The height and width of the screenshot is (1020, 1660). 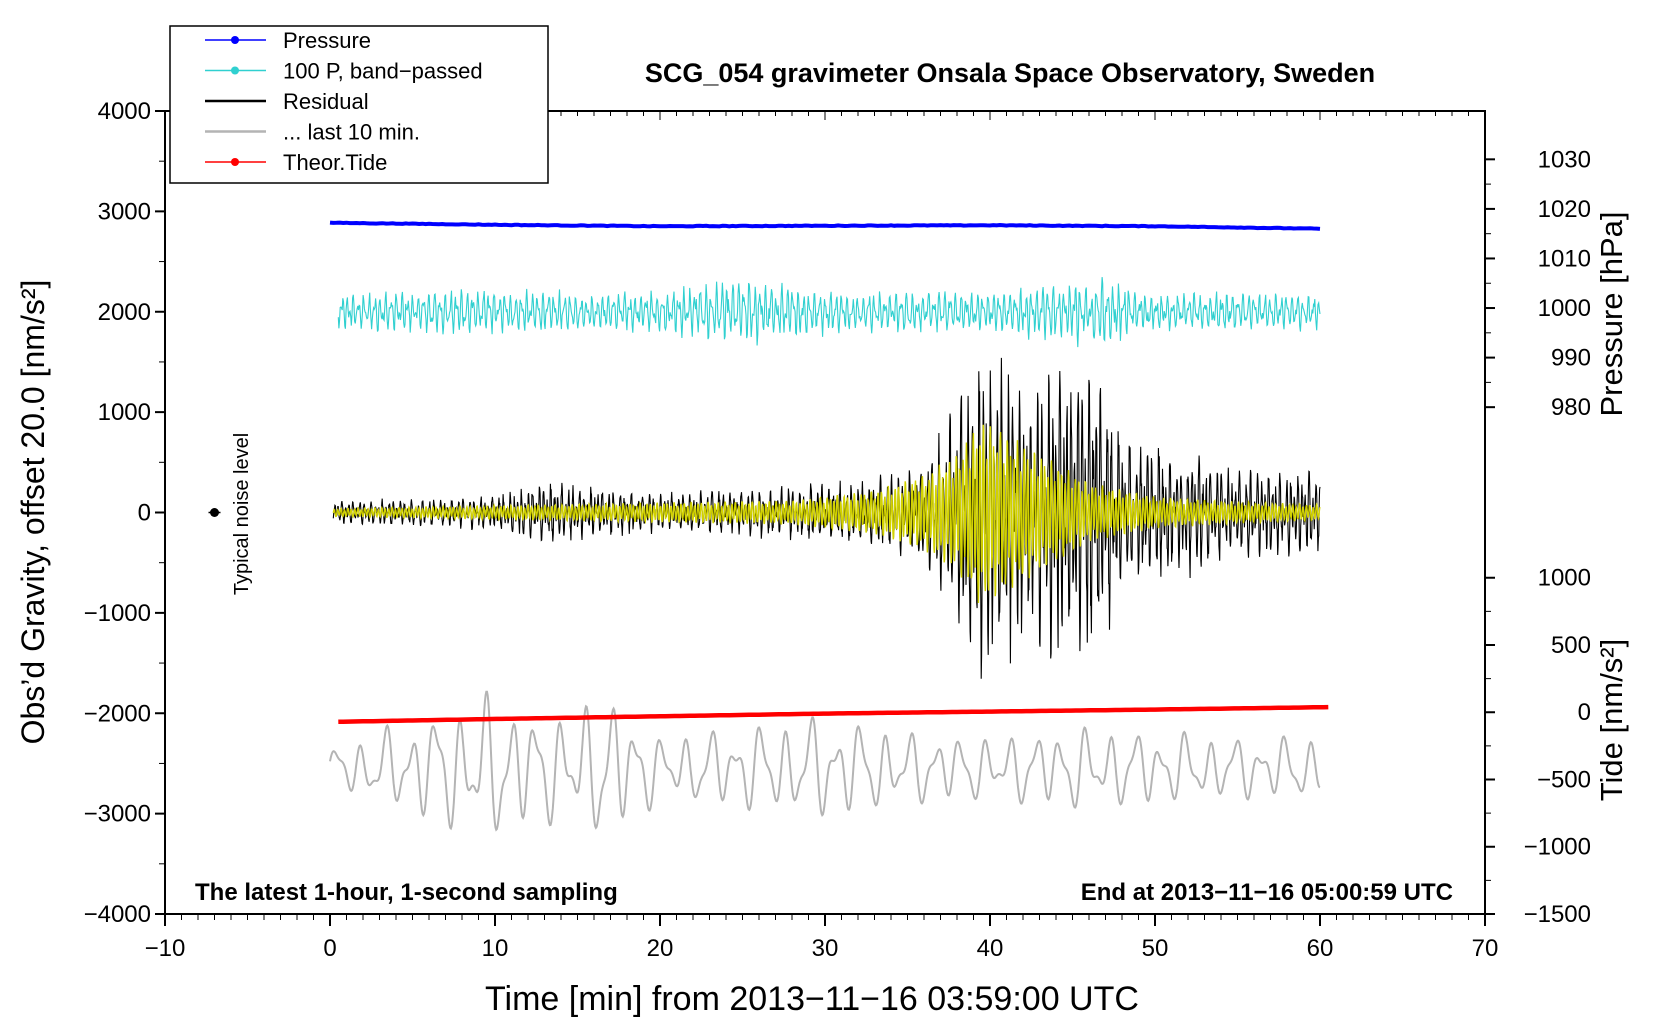 I want to click on tide-tick-label: −500, so click(x=1564, y=779).